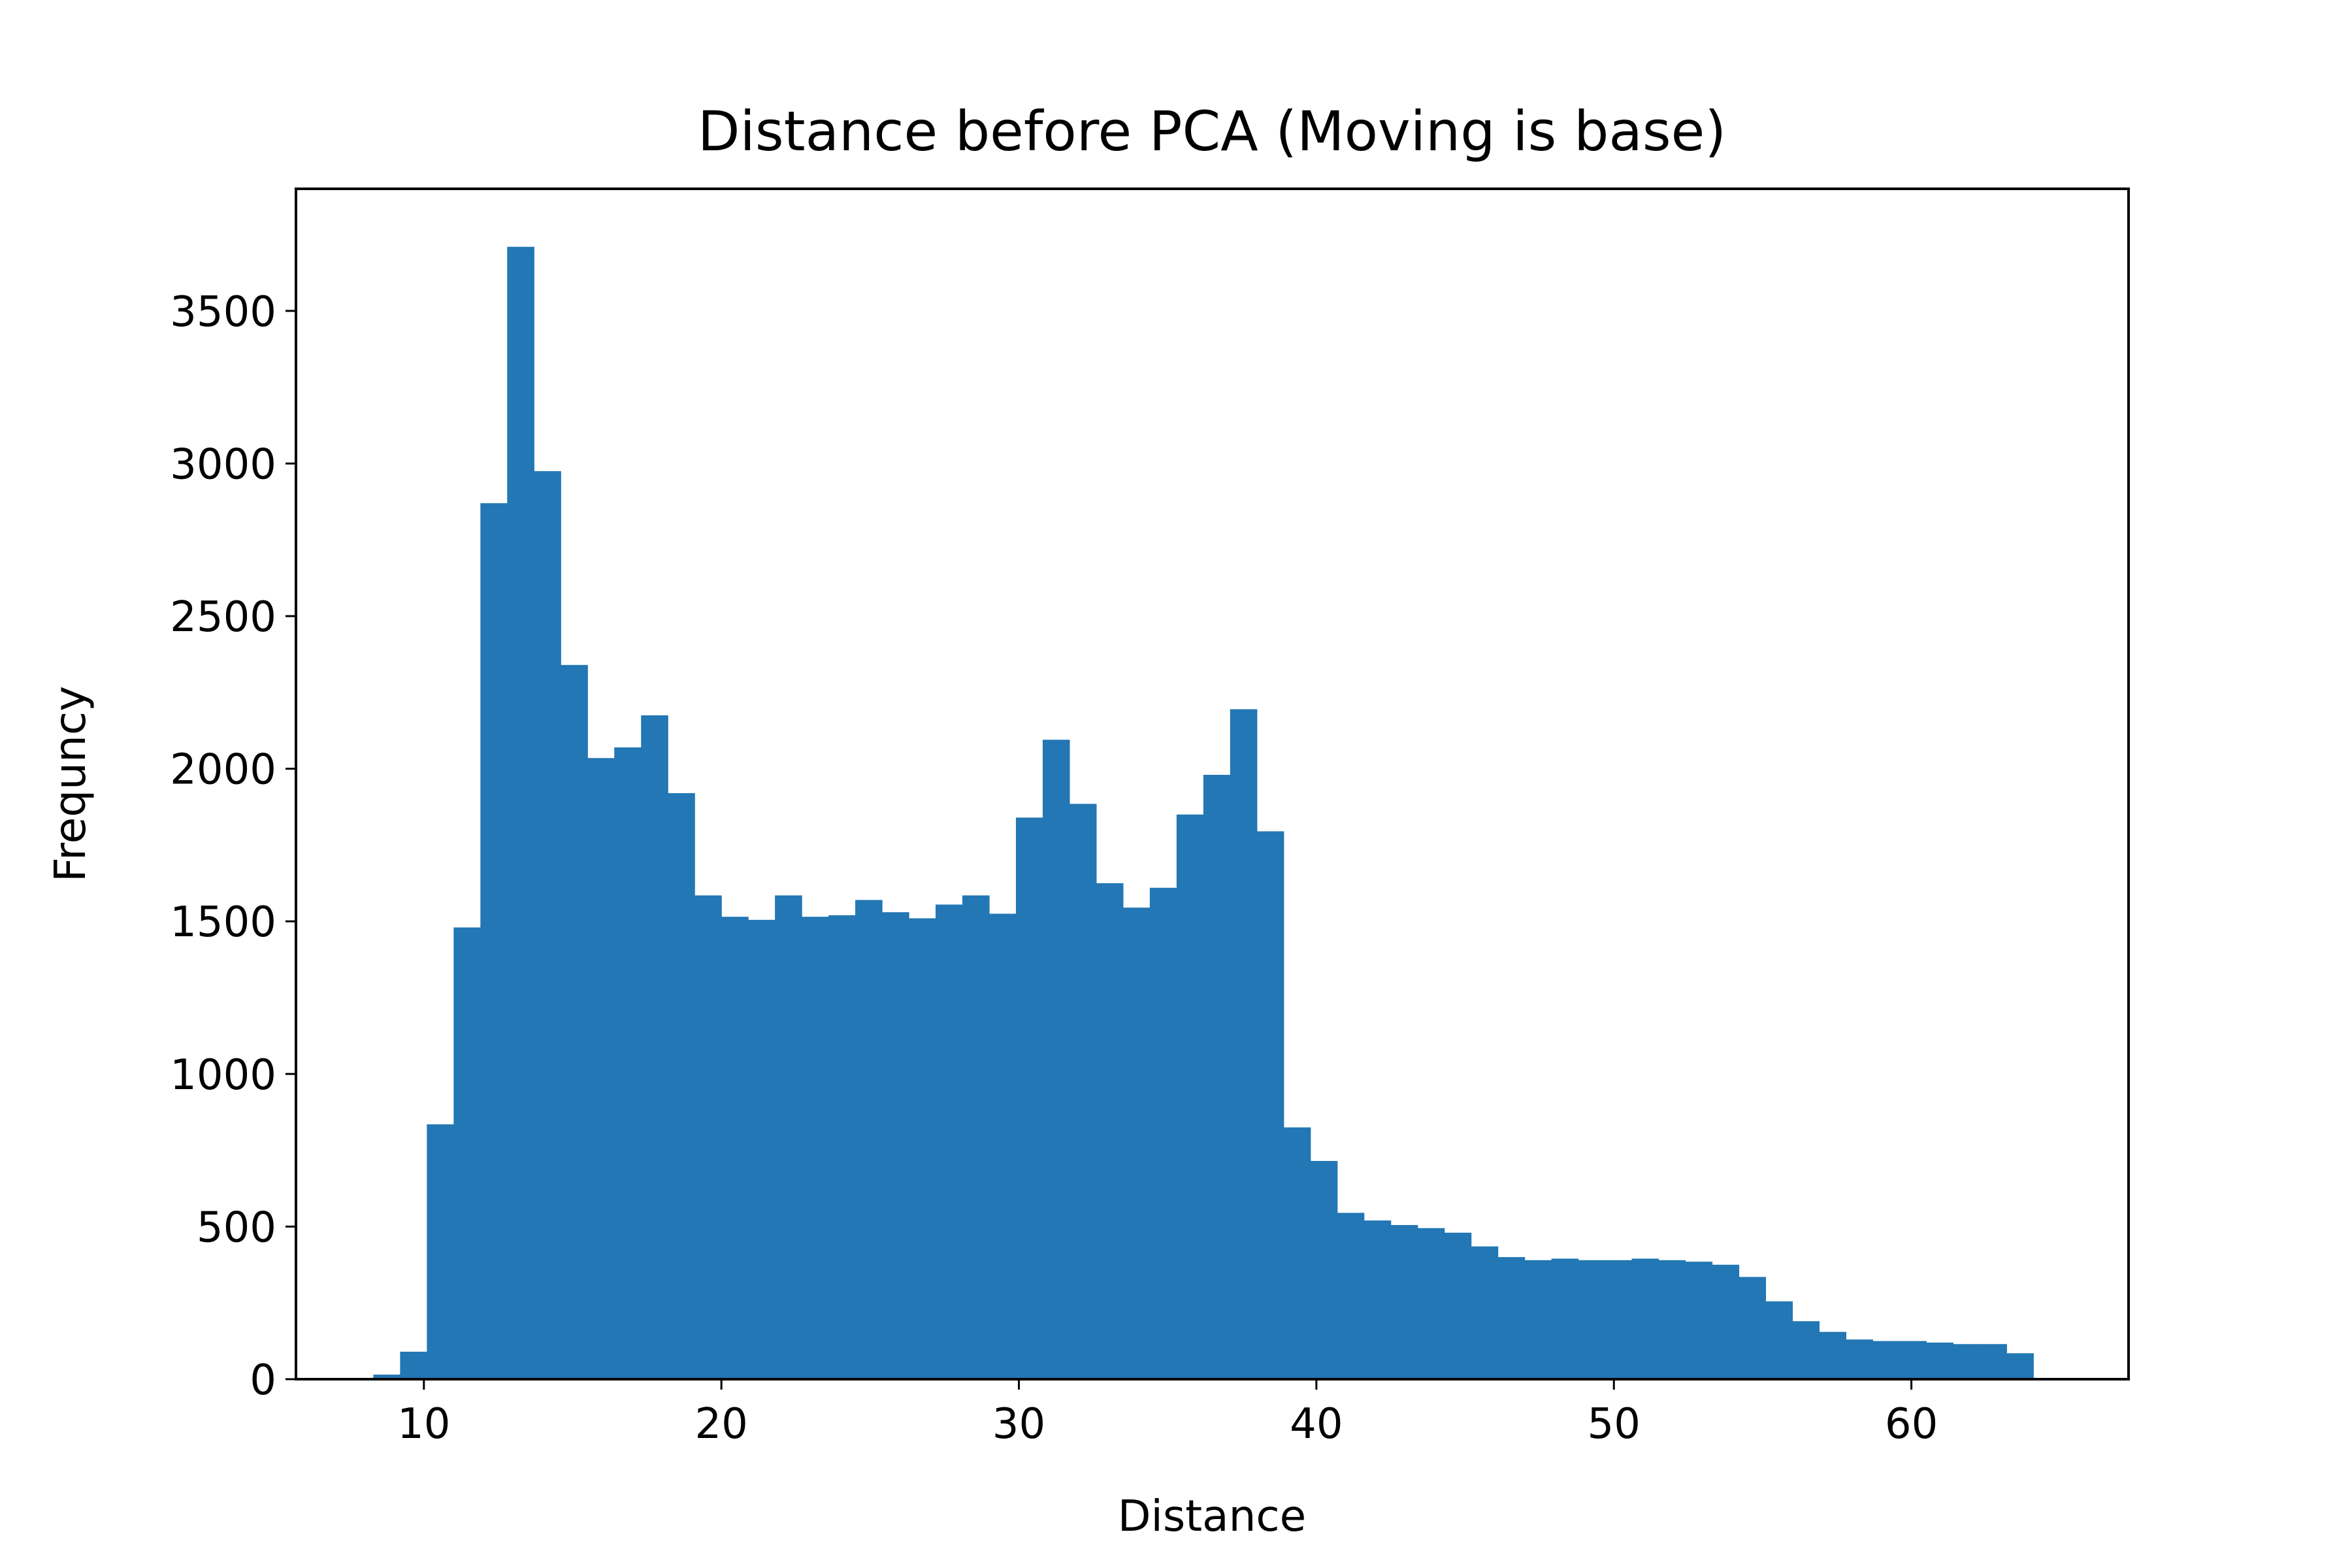 This screenshot has height=1568, width=2352. I want to click on x-tick-label: 40, so click(1316, 1424).